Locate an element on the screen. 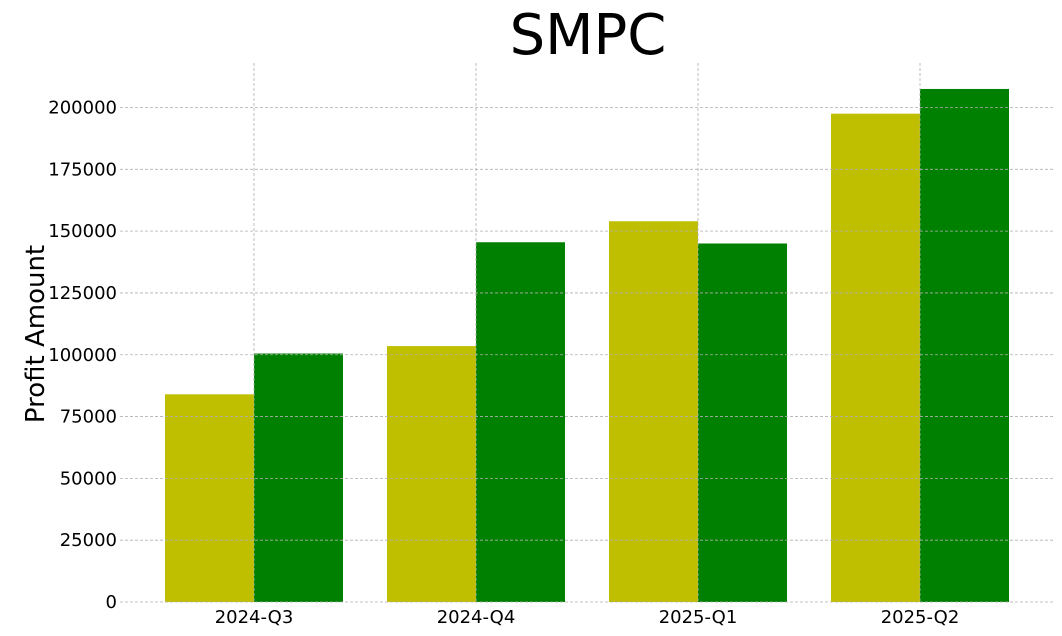 This screenshot has height=636, width=1062. bar-series-2-2024-Q4 is located at coordinates (520, 422).